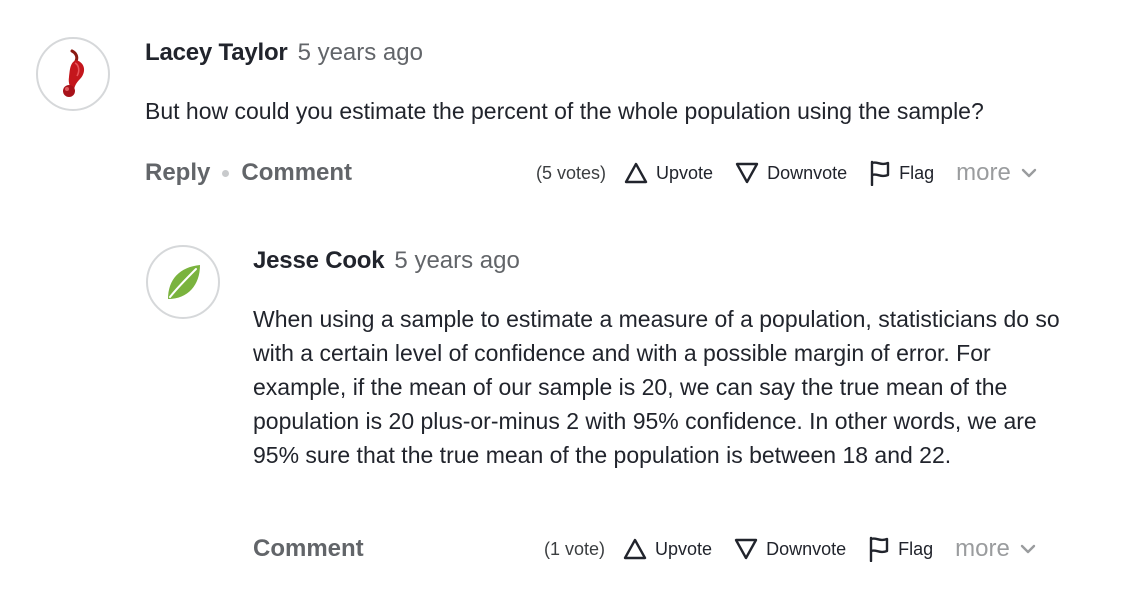 The image size is (1122, 608). I want to click on red-pepper-icon, so click(74, 73).